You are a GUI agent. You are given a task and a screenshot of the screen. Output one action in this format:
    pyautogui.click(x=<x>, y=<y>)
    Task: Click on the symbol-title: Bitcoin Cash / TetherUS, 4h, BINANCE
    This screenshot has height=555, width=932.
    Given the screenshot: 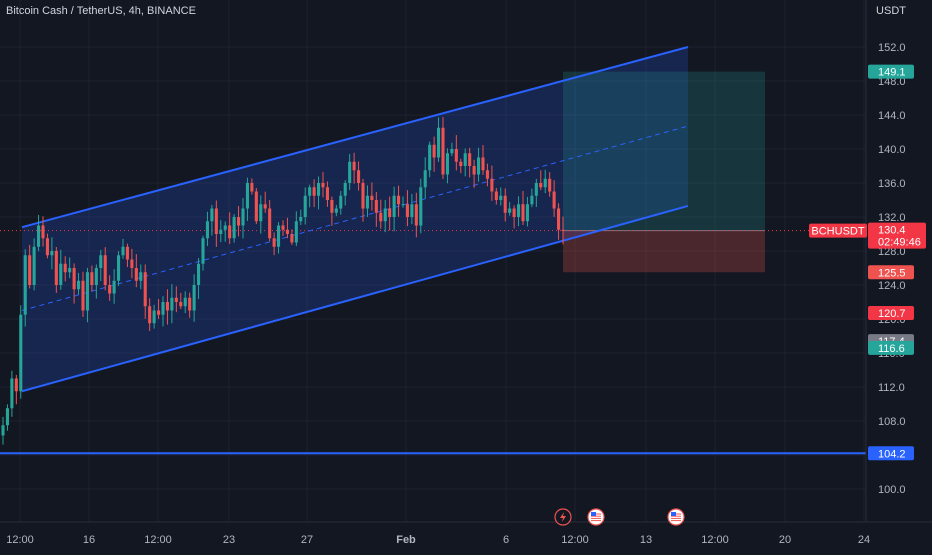 What is the action you would take?
    pyautogui.click(x=101, y=11)
    